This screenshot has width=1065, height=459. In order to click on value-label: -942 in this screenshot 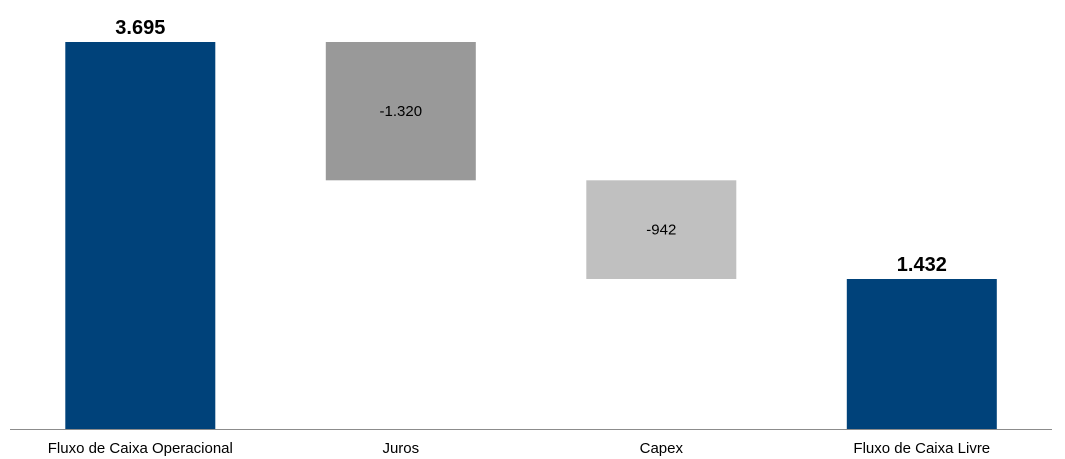, I will do `click(661, 230)`.